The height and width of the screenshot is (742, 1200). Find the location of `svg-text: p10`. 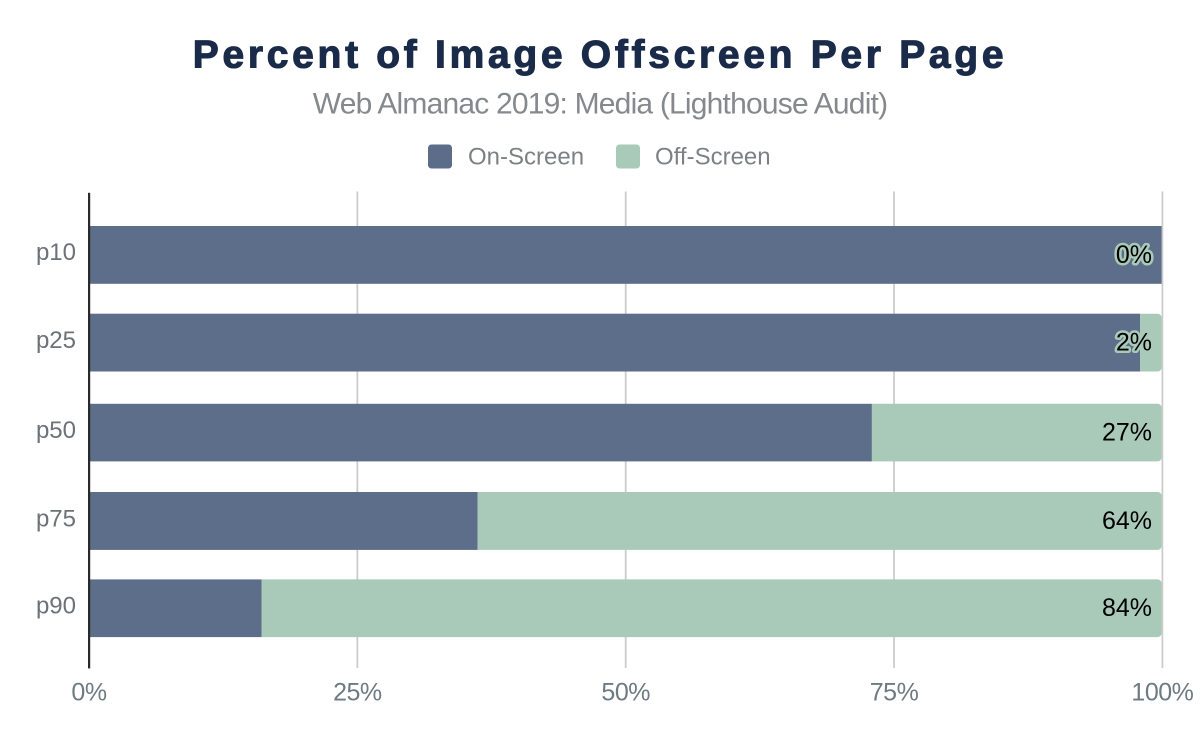

svg-text: p10 is located at coordinates (56, 252).